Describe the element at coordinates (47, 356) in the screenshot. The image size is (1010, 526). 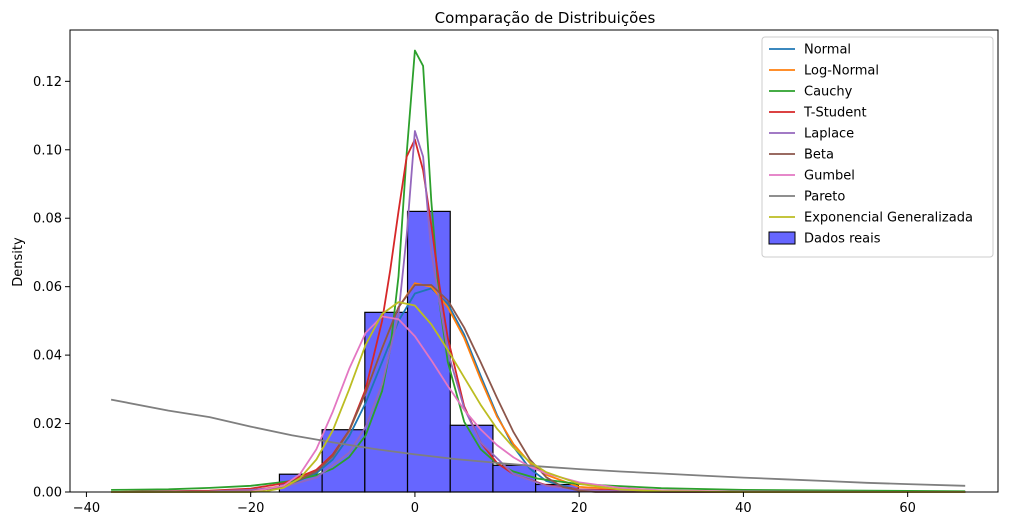
I see `y-tick-label: 0.04` at that location.